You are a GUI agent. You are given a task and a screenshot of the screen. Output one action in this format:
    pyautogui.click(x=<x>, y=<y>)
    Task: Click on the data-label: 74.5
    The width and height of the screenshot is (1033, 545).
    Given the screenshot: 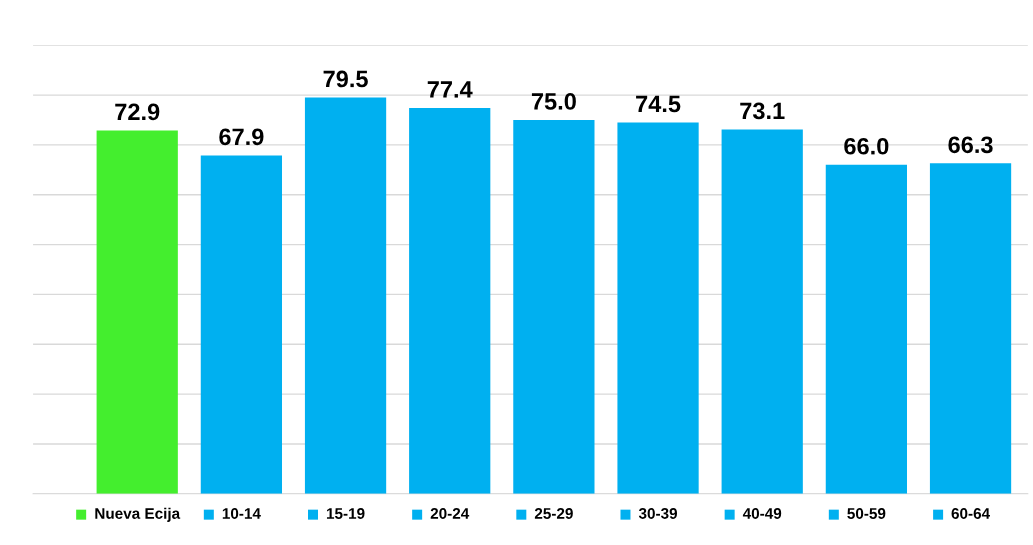 What is the action you would take?
    pyautogui.click(x=658, y=104)
    